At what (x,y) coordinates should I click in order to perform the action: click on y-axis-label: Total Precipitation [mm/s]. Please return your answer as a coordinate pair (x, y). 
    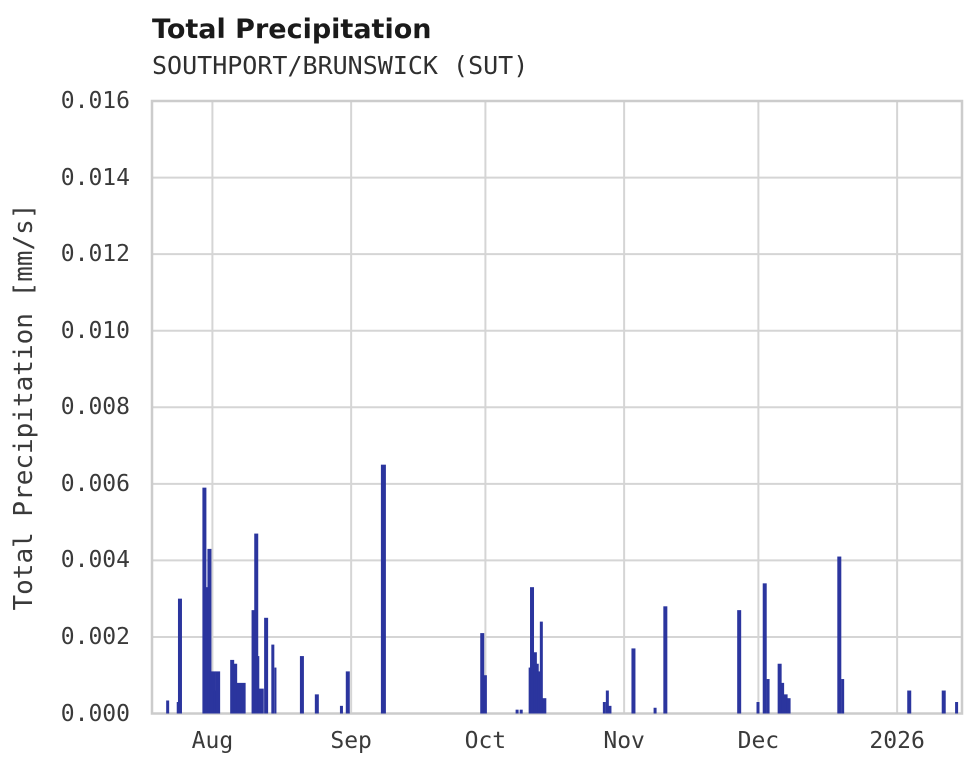
    Looking at the image, I should click on (24, 407).